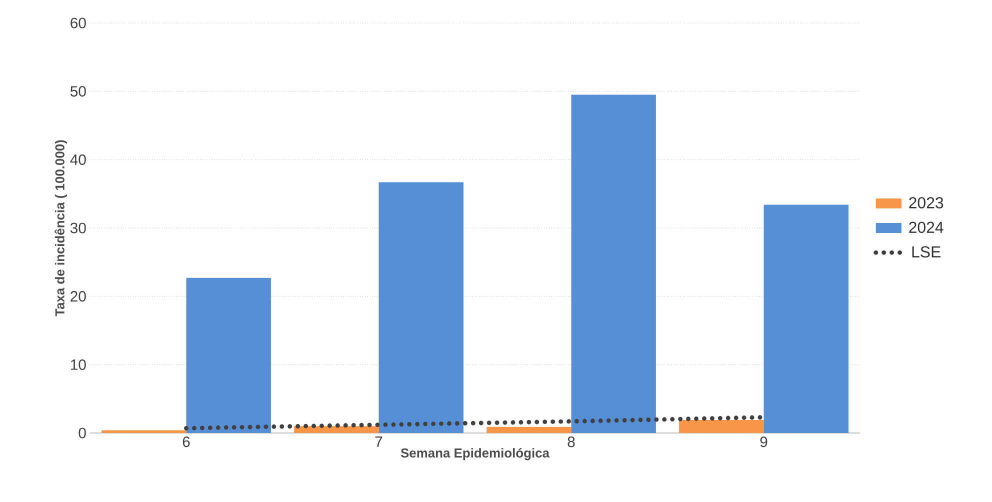  I want to click on x-axis-title: Semana Epidemiológica, so click(475, 454).